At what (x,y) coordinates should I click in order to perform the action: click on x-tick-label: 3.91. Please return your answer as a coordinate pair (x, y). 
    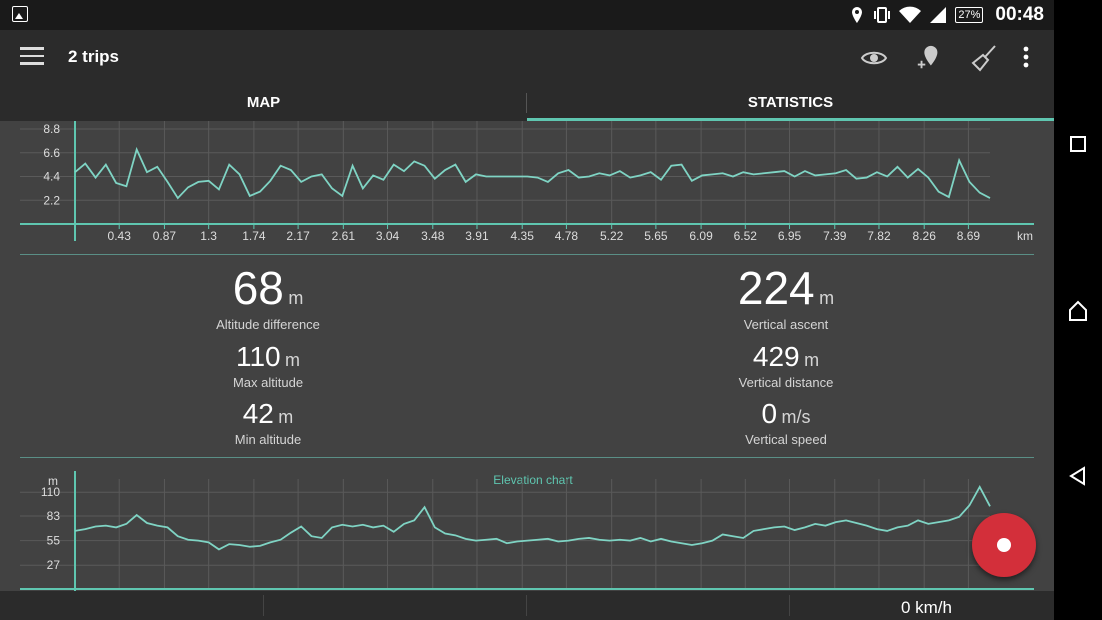
    Looking at the image, I should click on (477, 236).